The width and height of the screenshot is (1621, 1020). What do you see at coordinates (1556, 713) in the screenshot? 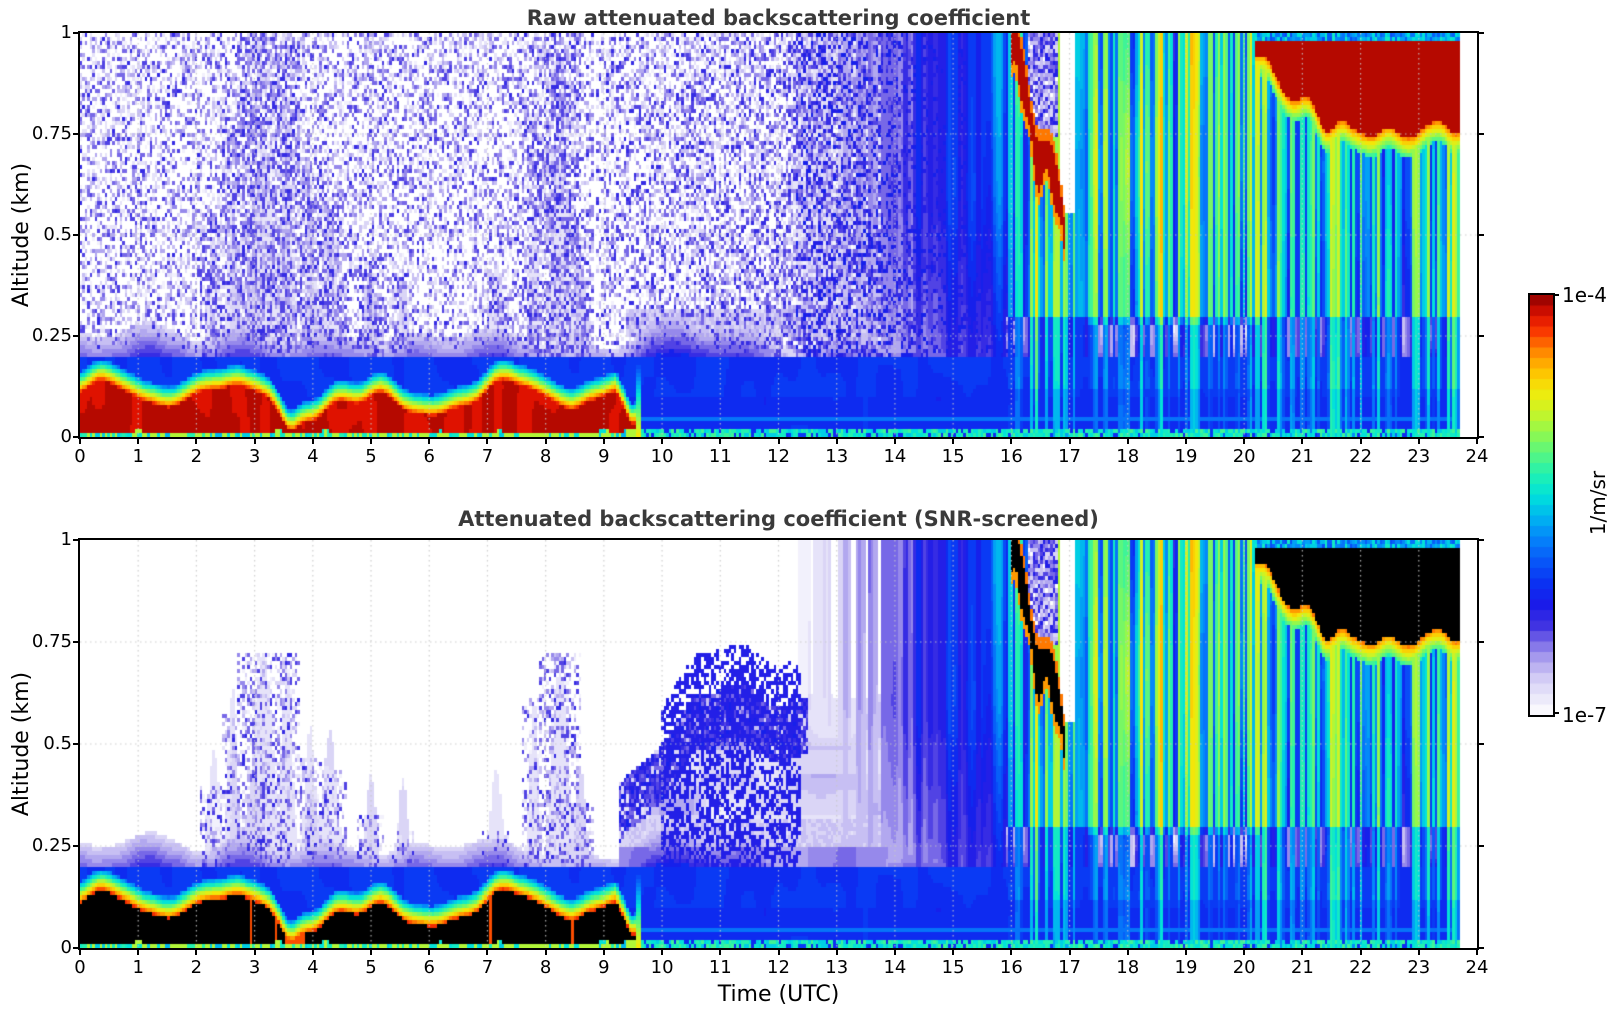
I see `colorbar-tick-min` at bounding box center [1556, 713].